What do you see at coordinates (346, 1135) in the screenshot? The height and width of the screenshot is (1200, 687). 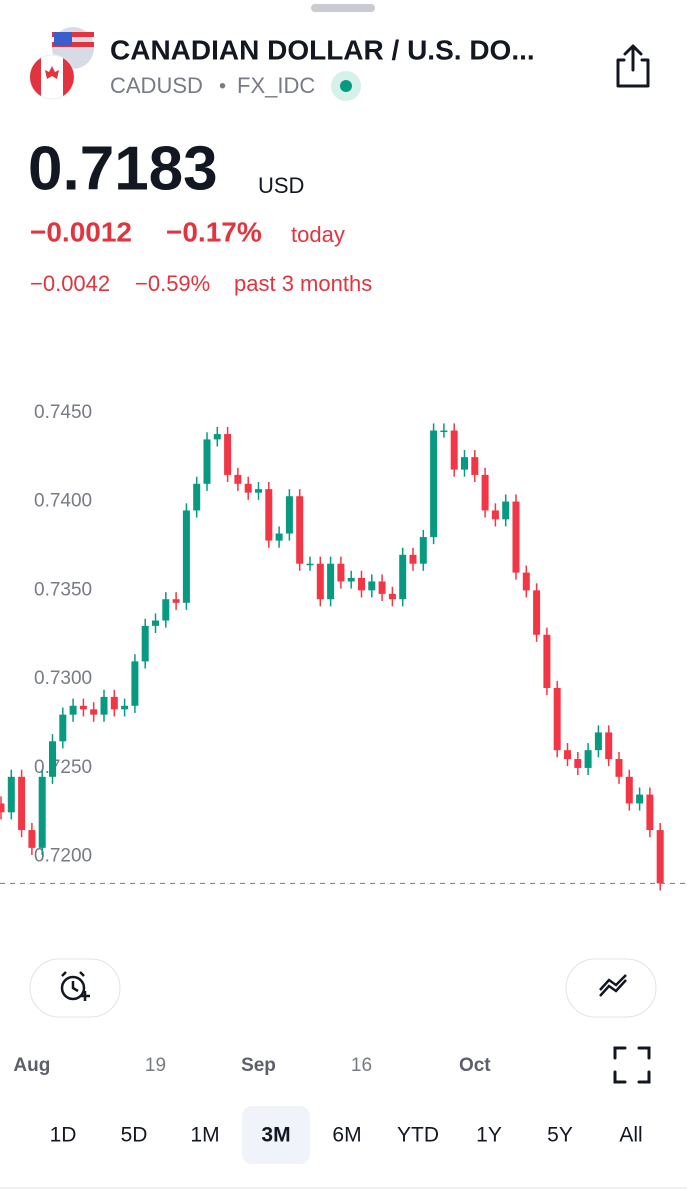 I see `range-button: 6M` at bounding box center [346, 1135].